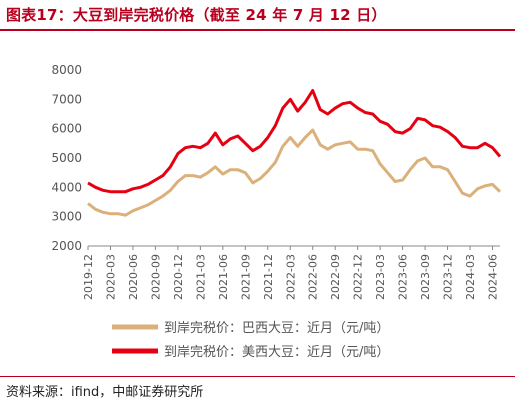 The height and width of the screenshot is (405, 515). I want to click on y-tick-label: 2000, so click(66, 246).